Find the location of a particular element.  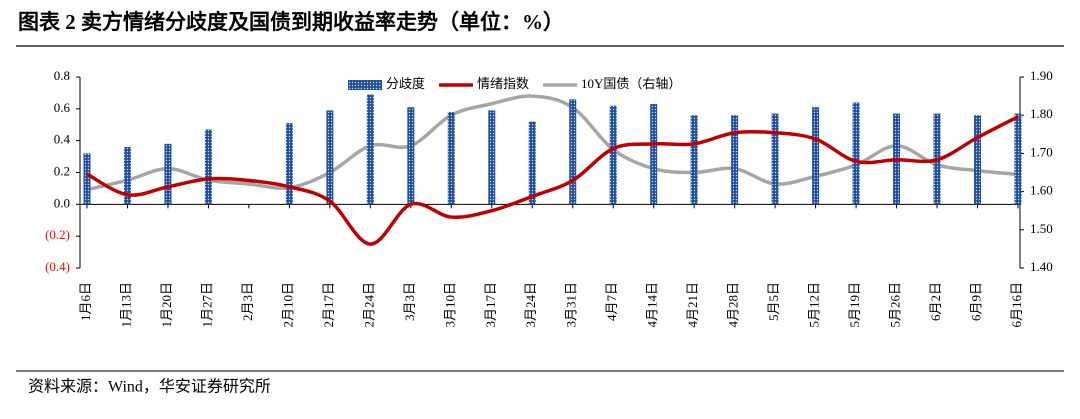

y-tick-label: 0.8 is located at coordinates (62, 75).